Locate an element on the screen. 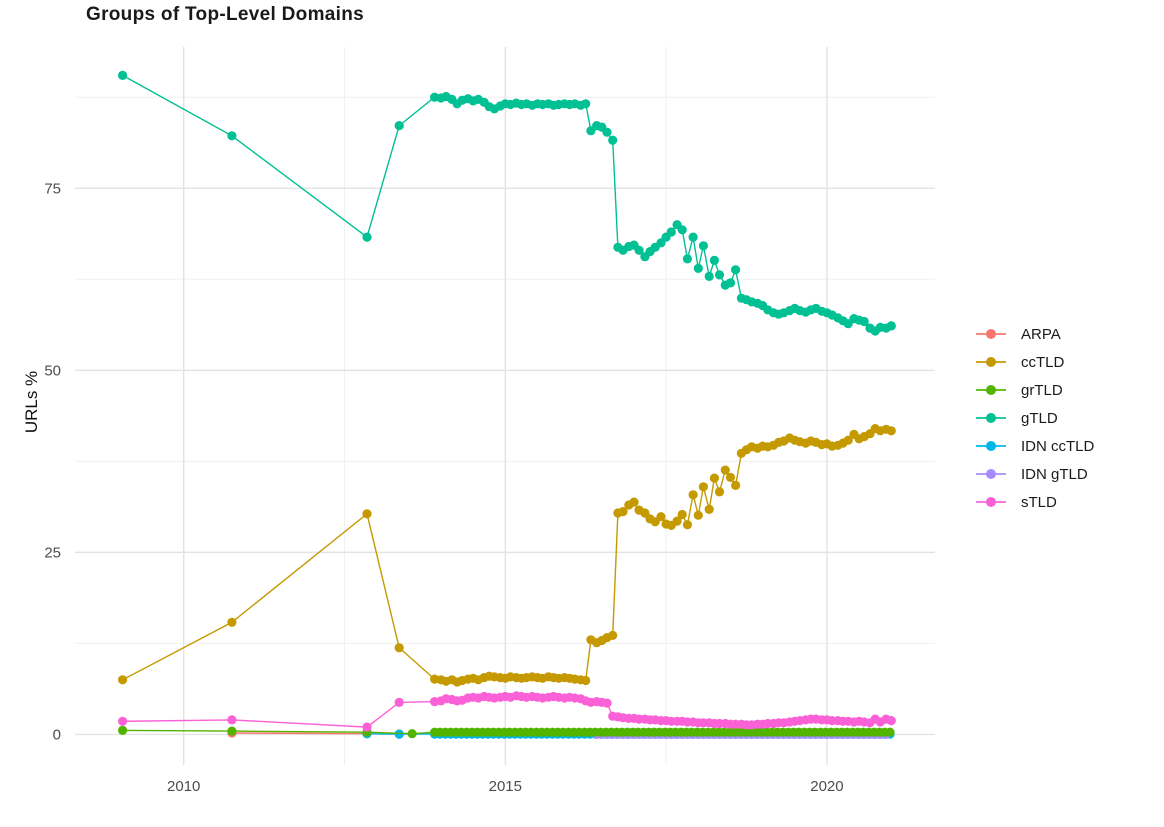 This screenshot has width=1164, height=827. series-sTLD is located at coordinates (507, 711).